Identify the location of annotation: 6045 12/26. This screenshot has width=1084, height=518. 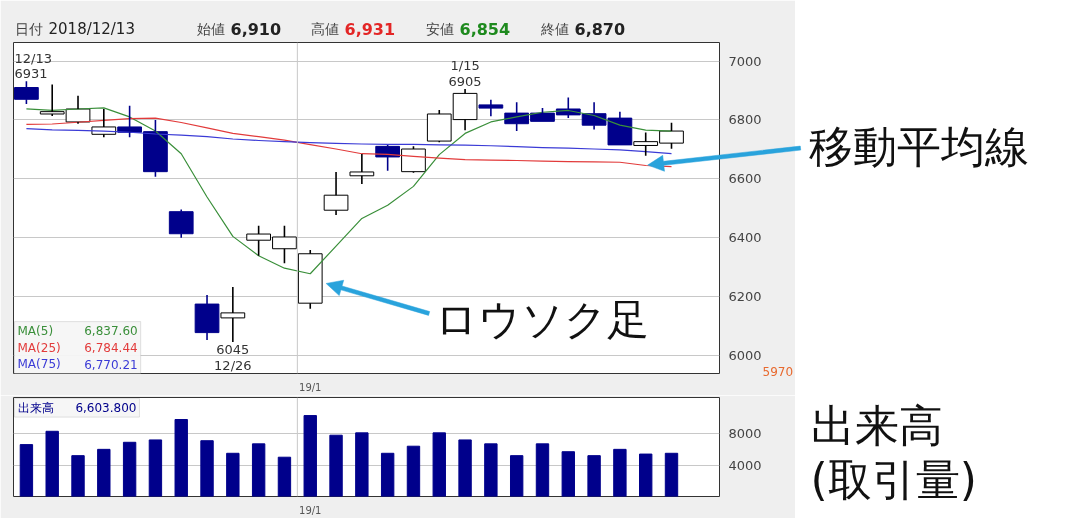
(233, 357).